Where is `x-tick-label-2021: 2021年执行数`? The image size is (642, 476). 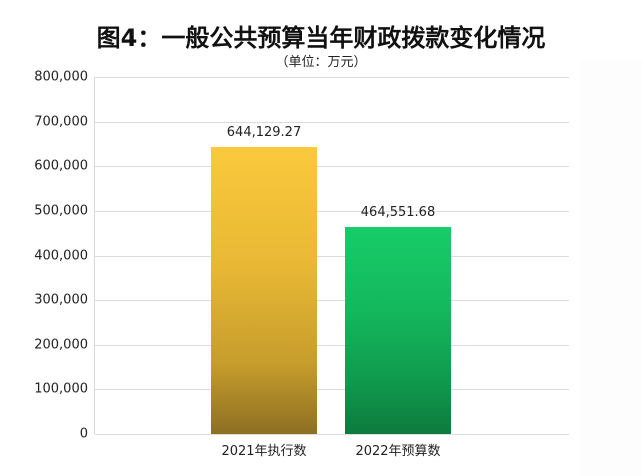
x-tick-label-2021: 2021年执行数 is located at coordinates (264, 451).